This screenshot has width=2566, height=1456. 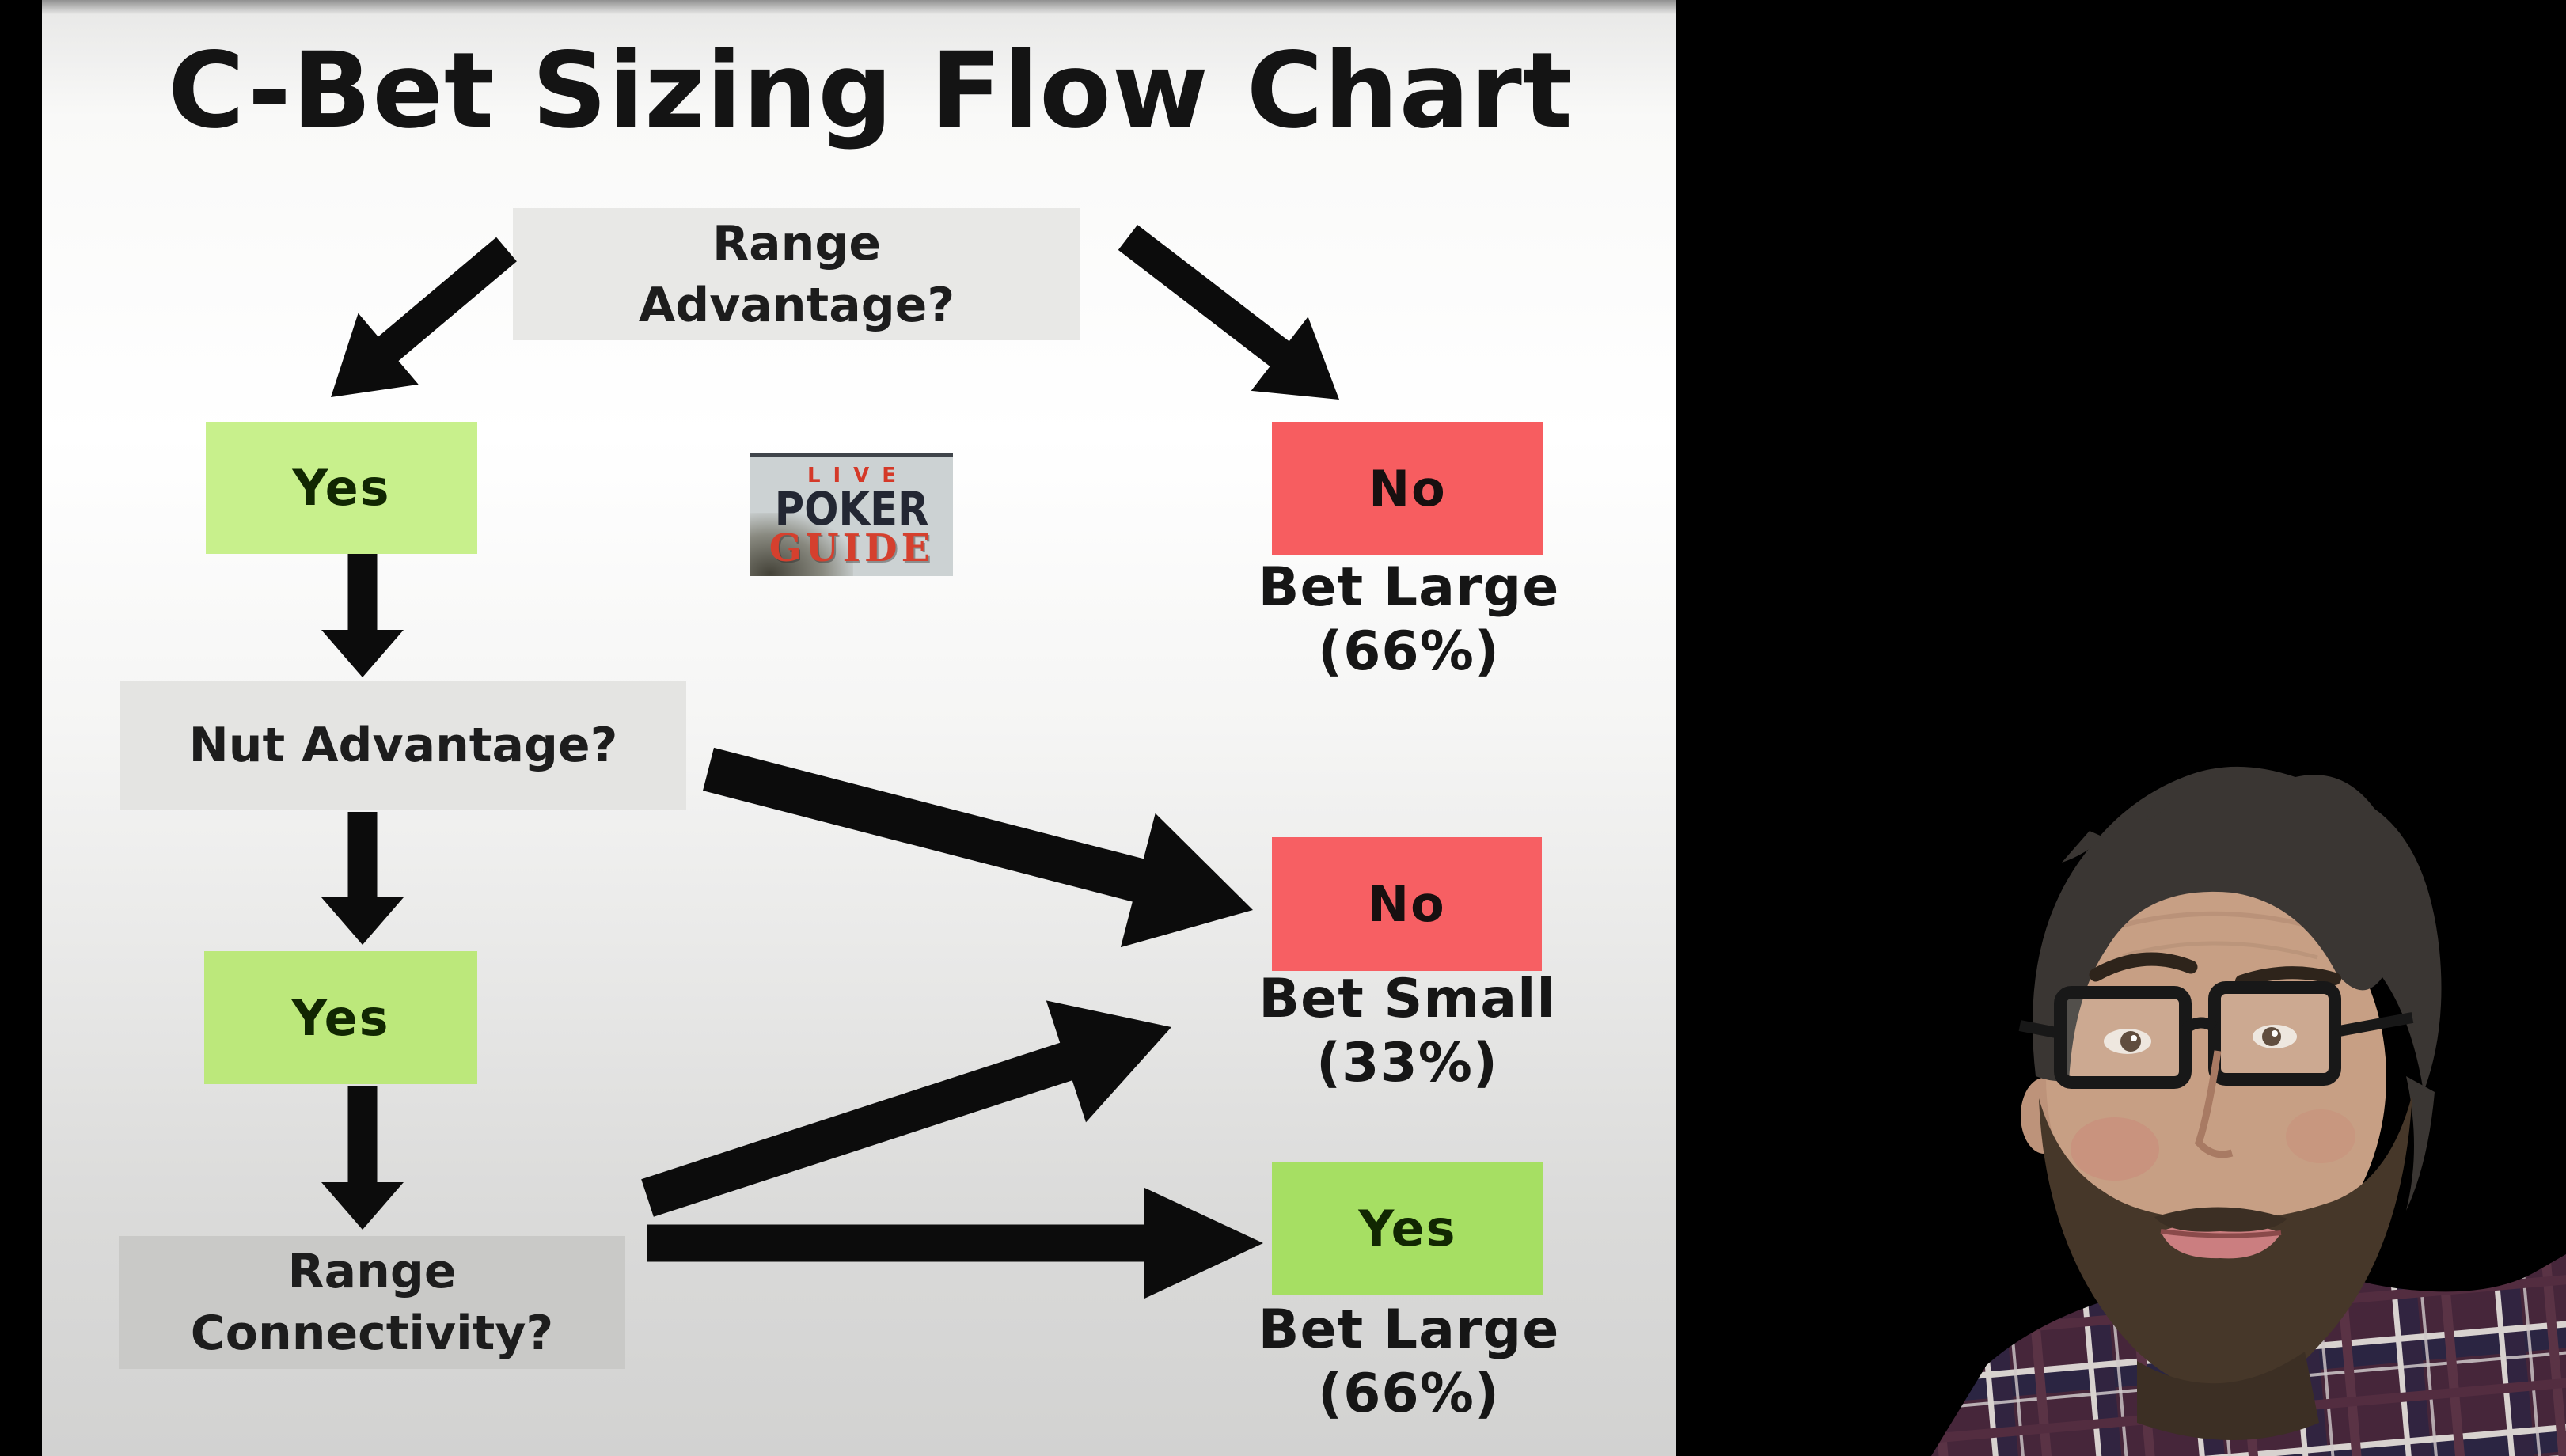 I want to click on decision-node-label: Range Connectivity?, so click(x=372, y=1302).